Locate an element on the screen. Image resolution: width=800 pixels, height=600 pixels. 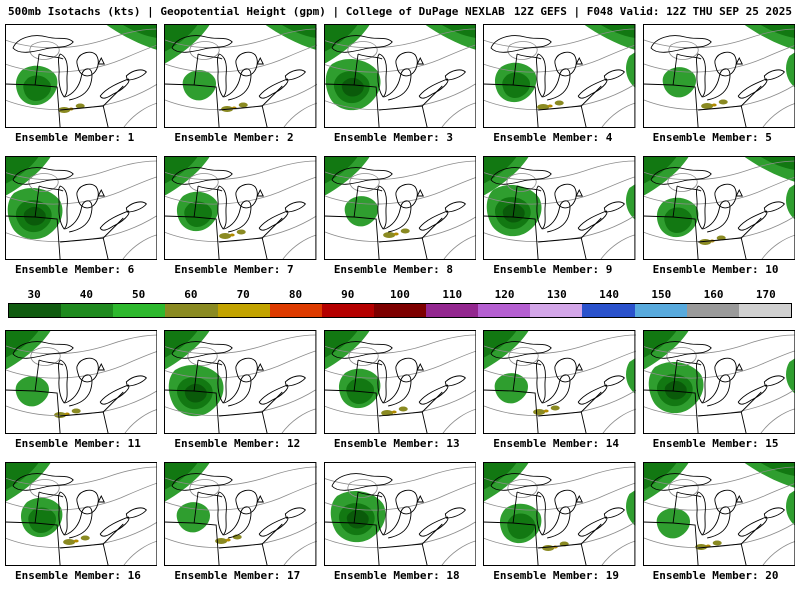
ensemble-panel-20: Ensemble Member: 20 is located at coordinates (719, 522).